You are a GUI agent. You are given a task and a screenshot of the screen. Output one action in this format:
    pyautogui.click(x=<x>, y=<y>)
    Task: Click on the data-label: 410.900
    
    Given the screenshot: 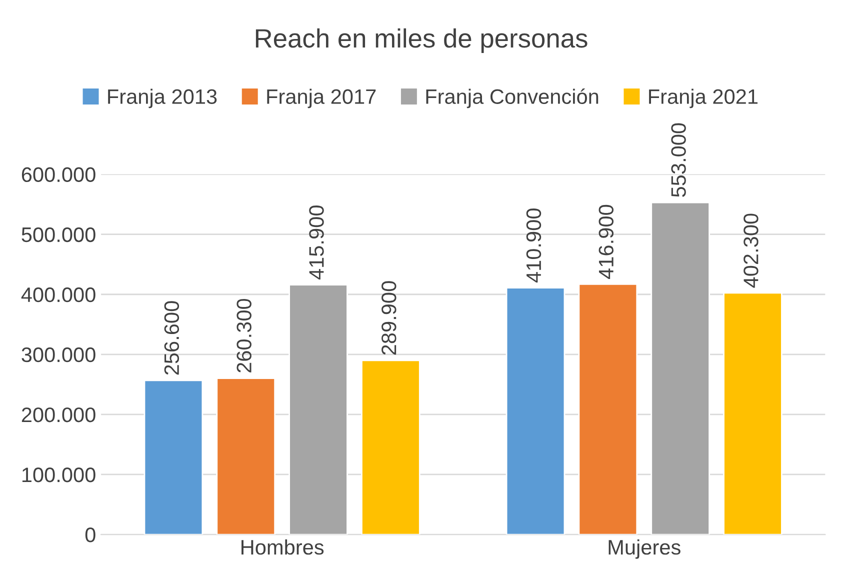 What is the action you would take?
    pyautogui.click(x=534, y=245)
    